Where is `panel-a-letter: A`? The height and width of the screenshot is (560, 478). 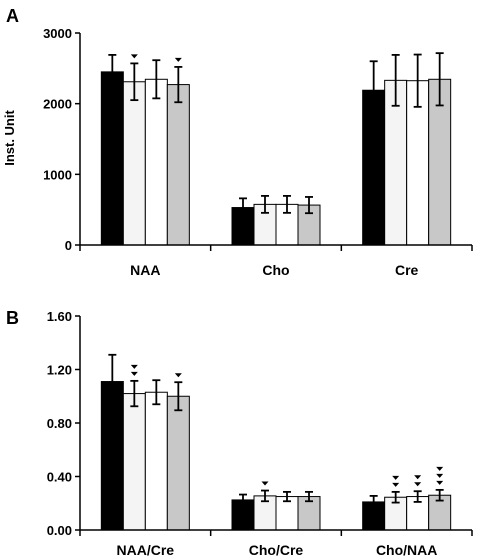 panel-a-letter: A is located at coordinates (12, 16).